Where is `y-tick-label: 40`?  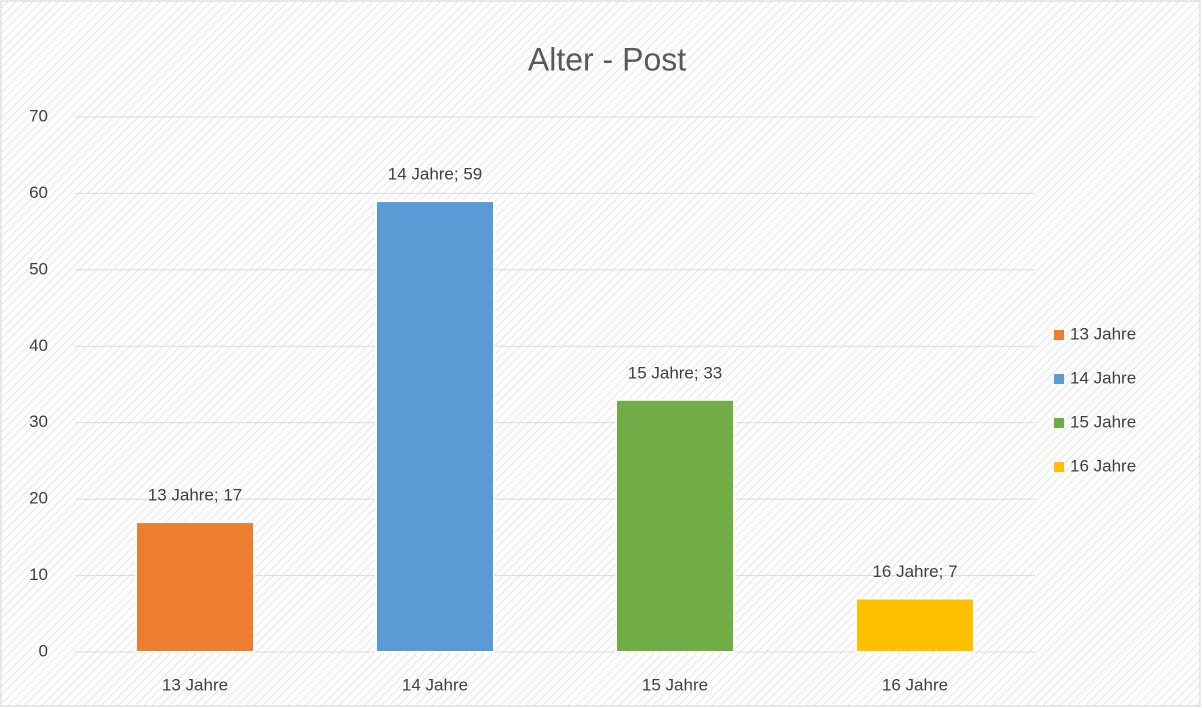
y-tick-label: 40 is located at coordinates (38, 345).